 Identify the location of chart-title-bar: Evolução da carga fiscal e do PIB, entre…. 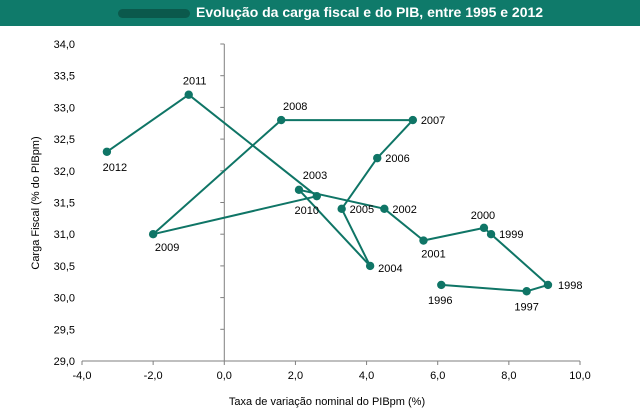
(320, 13).